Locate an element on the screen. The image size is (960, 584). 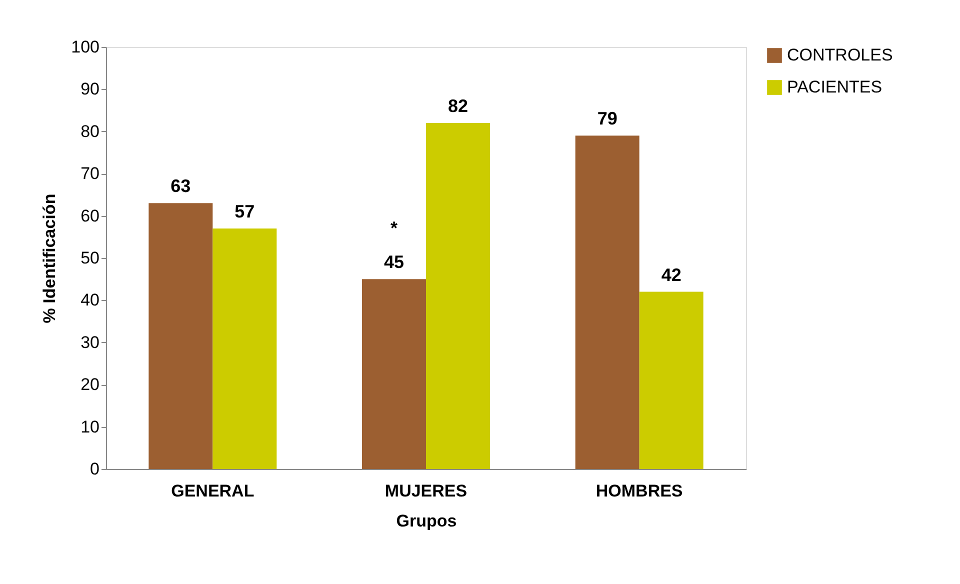
y-tick-label: 20 is located at coordinates (90, 384).